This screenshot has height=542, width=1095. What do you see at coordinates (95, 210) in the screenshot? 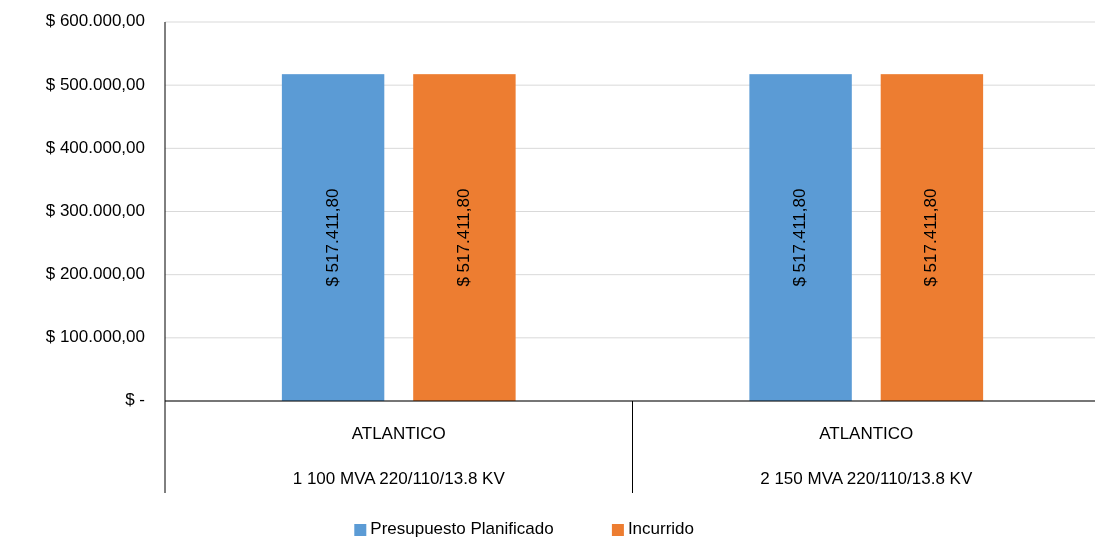
I see `y-tick-label: $ 300.000,00` at bounding box center [95, 210].